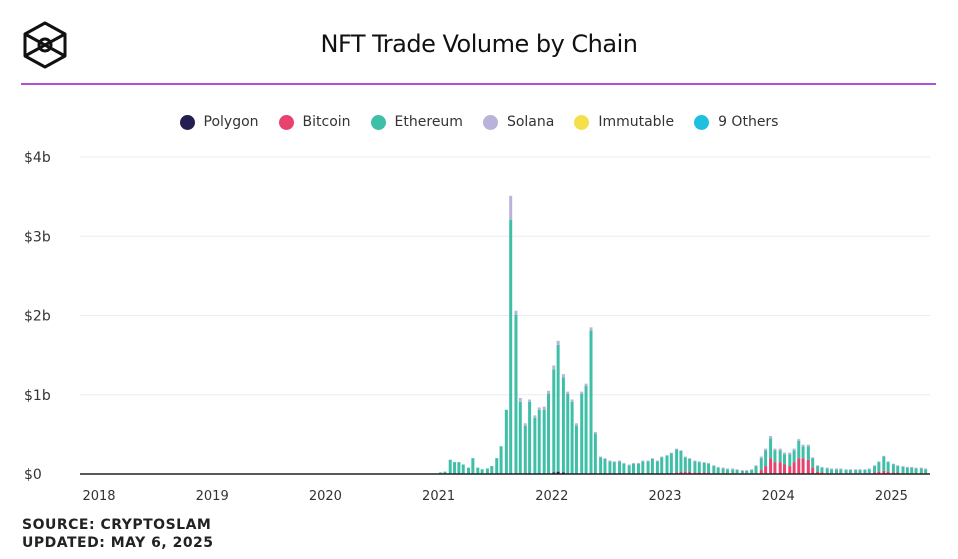  What do you see at coordinates (478, 84) in the screenshot?
I see `header-divider` at bounding box center [478, 84].